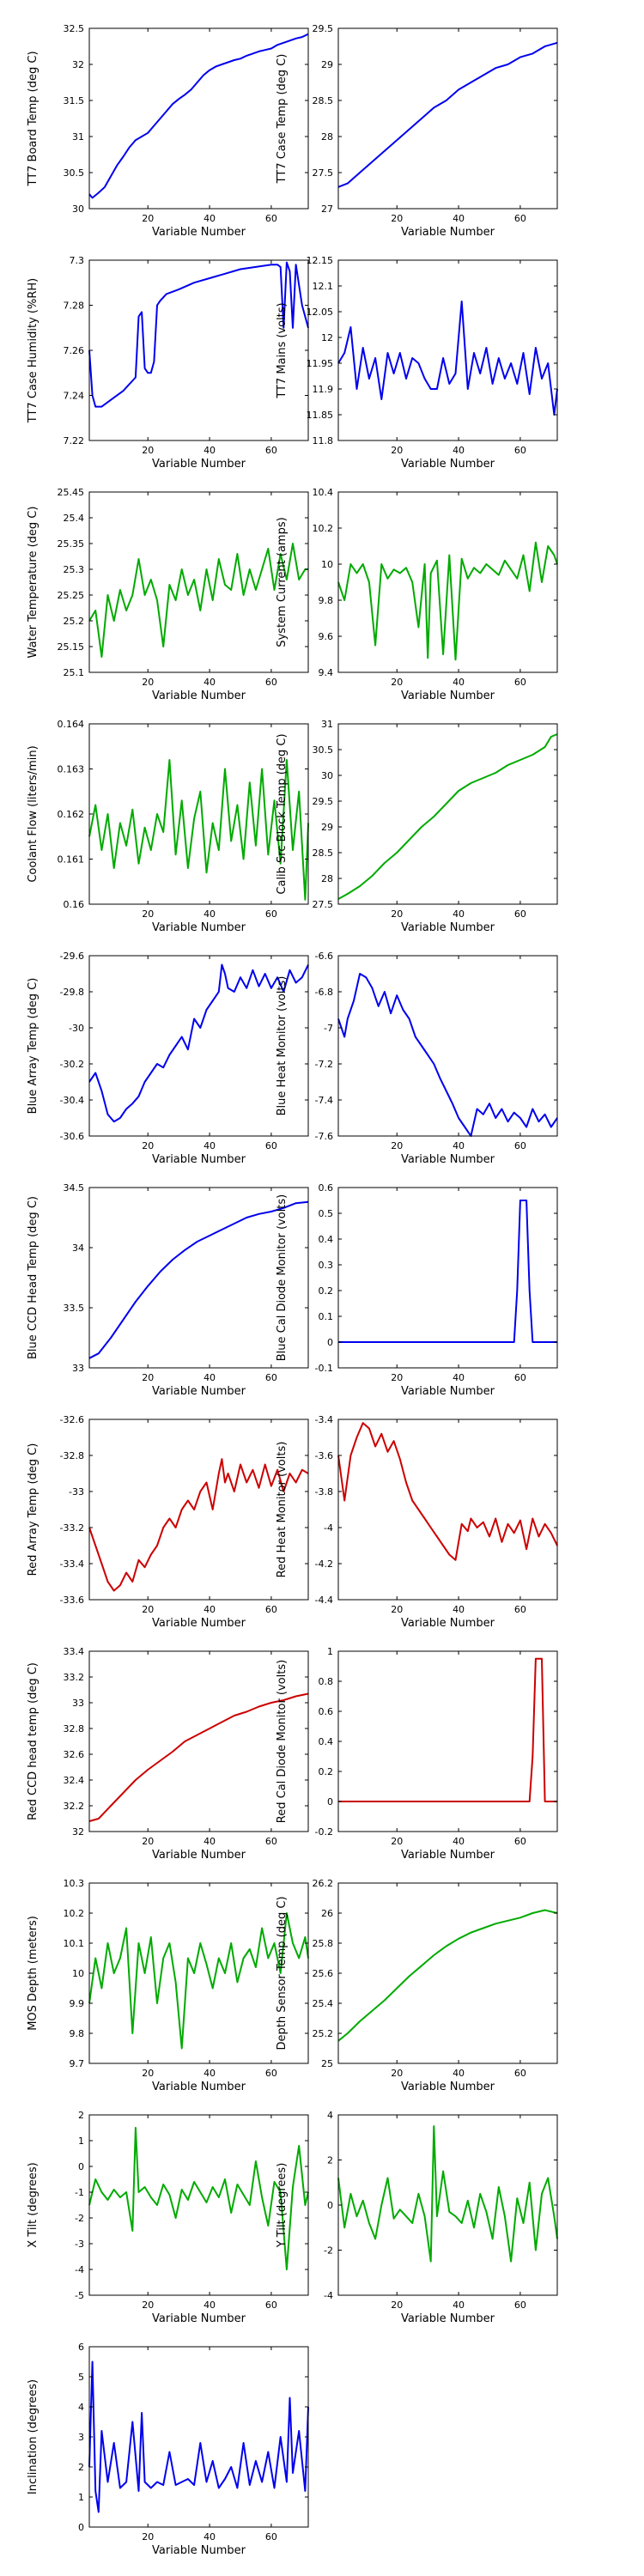  What do you see at coordinates (321, 312) in the screenshot?
I see `y-tick-label: 12.05` at bounding box center [321, 312].